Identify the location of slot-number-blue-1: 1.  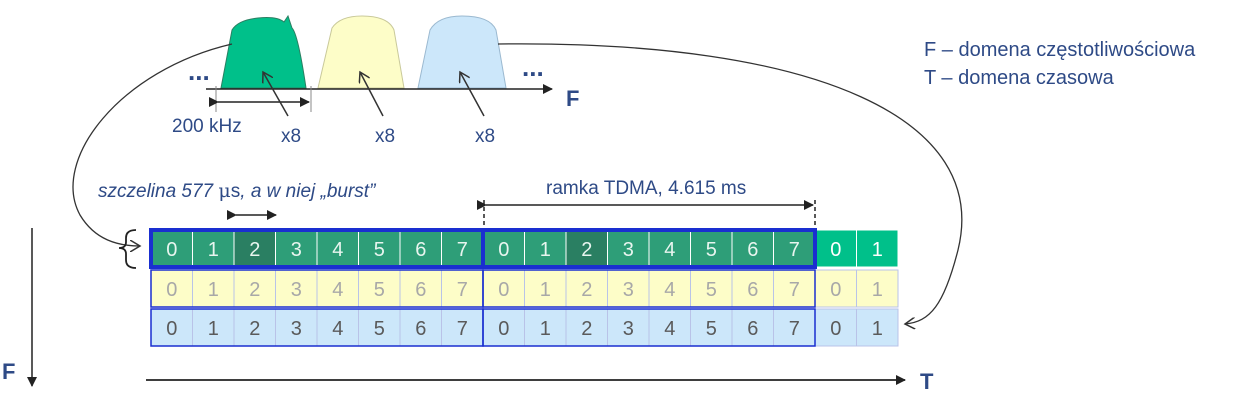
(213, 329).